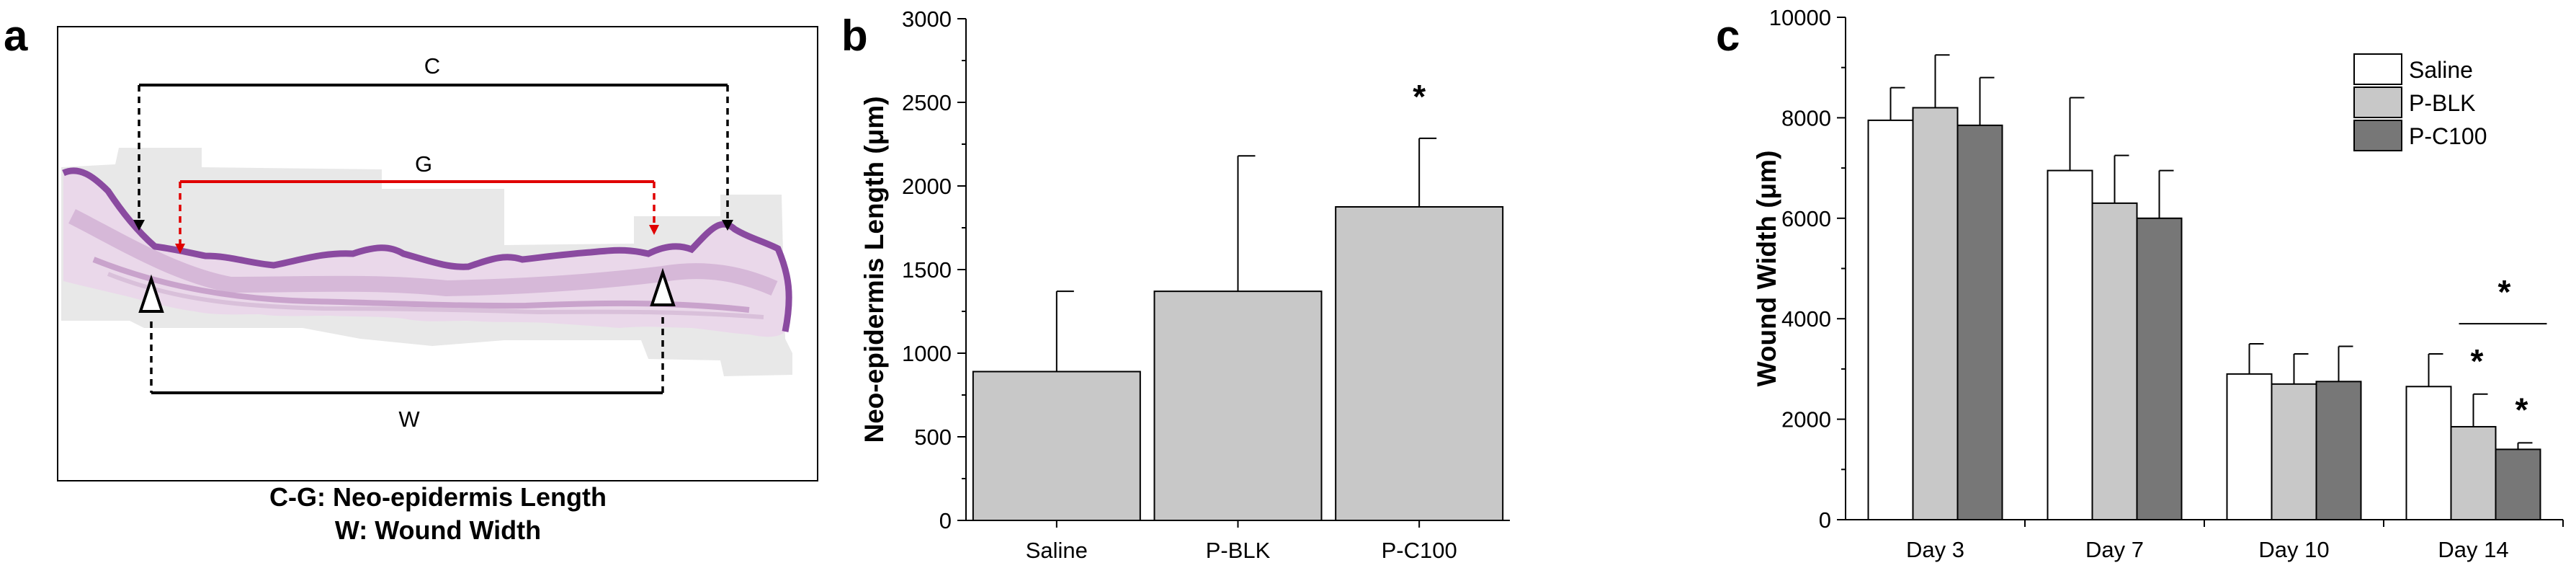 This screenshot has height=586, width=2576. I want to click on label-c: C, so click(432, 66).